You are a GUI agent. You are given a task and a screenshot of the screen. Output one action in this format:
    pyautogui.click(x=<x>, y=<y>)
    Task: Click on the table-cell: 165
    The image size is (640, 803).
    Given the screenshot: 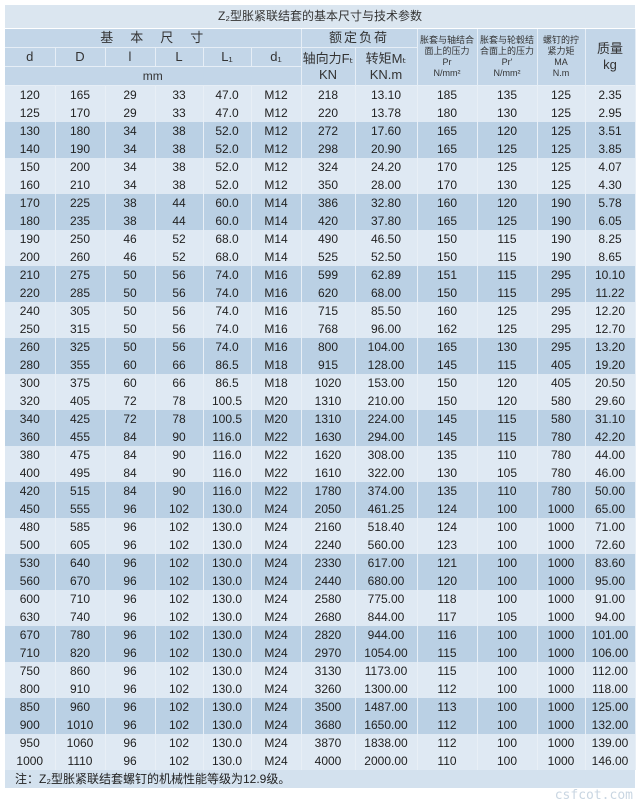 What is the action you would take?
    pyautogui.click(x=447, y=149)
    